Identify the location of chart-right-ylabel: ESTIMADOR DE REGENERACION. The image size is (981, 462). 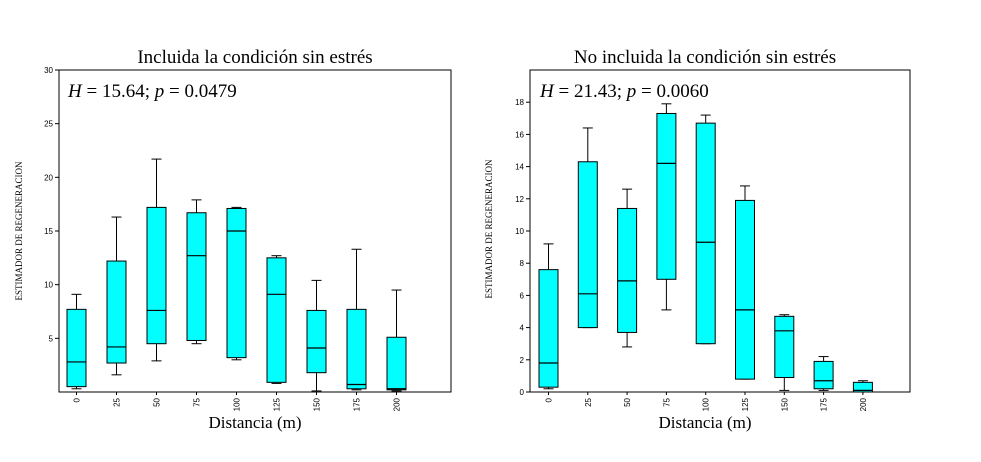
(489, 228).